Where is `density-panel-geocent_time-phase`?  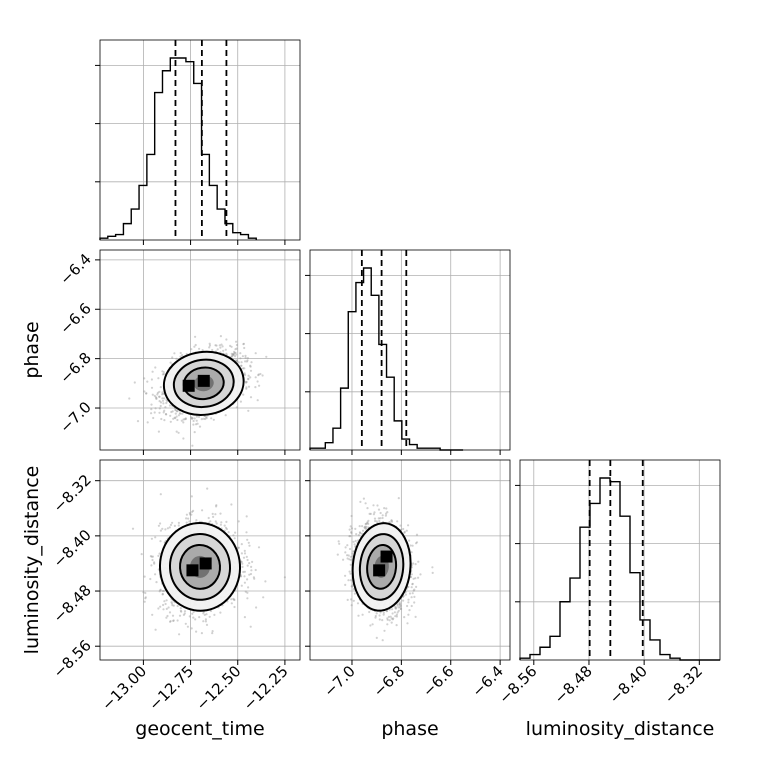
density-panel-geocent_time-phase is located at coordinates (198, 352).